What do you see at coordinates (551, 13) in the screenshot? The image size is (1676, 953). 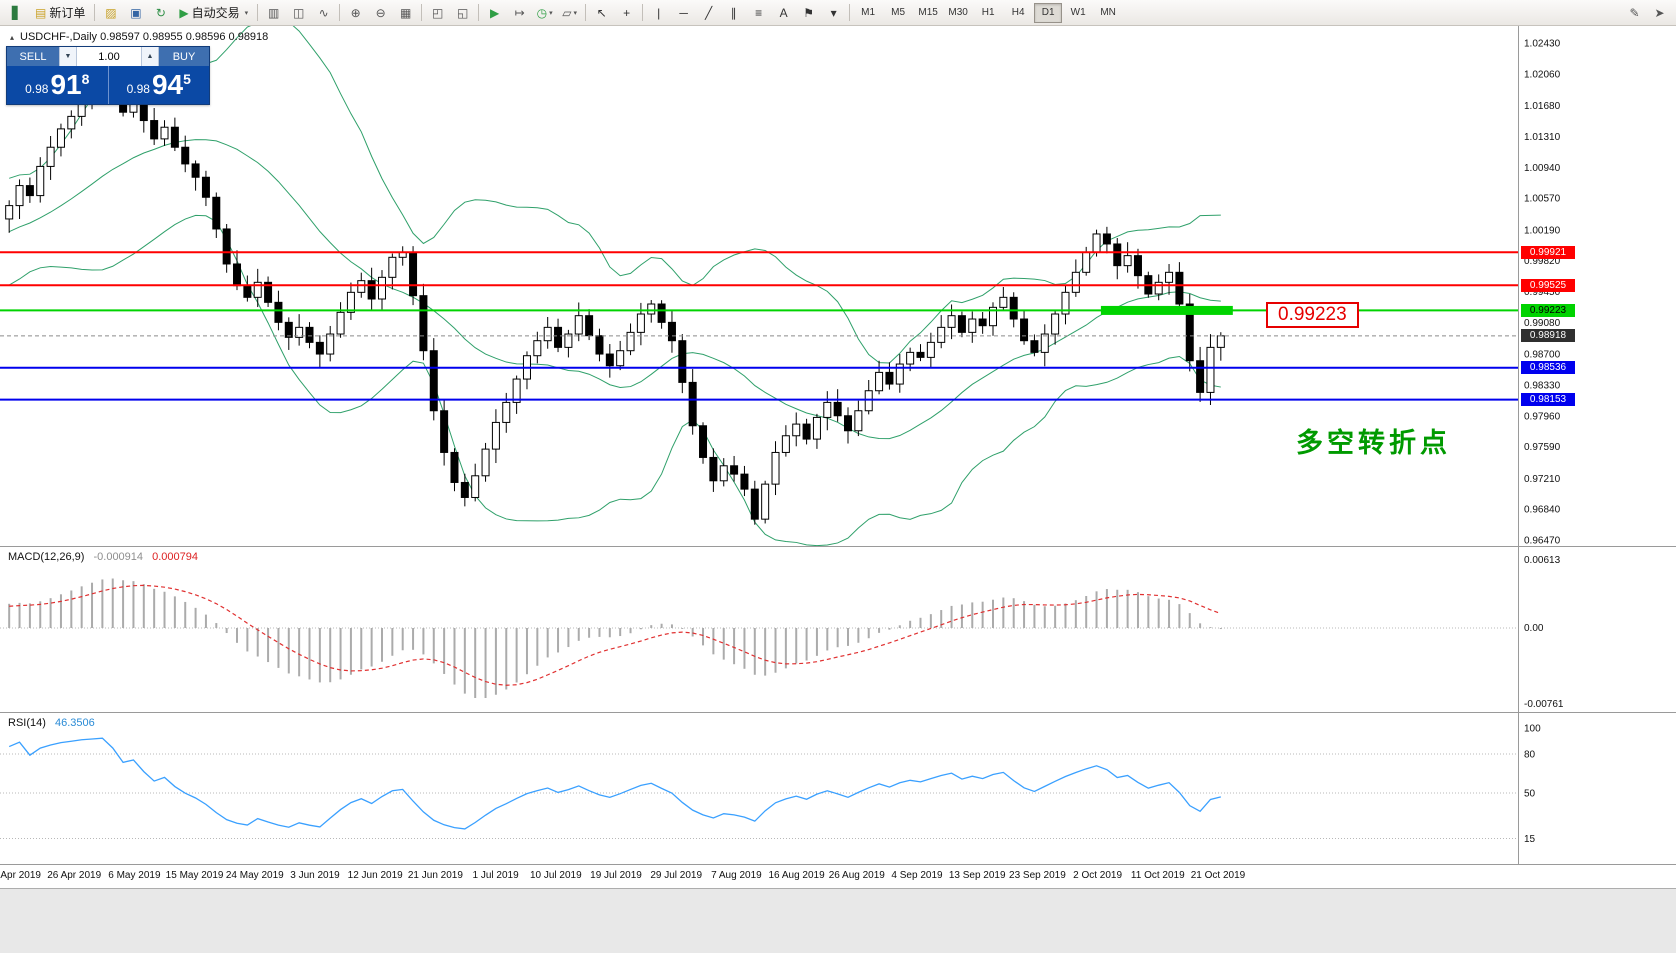 I see `indicators-icon-dropdown-icon: ▾` at bounding box center [551, 13].